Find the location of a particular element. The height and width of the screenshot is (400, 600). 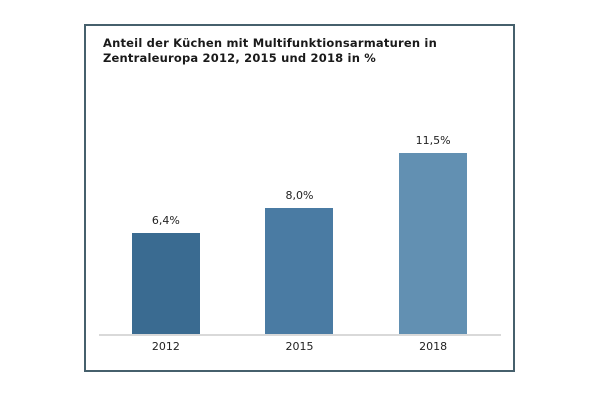

bar-value-label: 6,4% is located at coordinates (165, 220).